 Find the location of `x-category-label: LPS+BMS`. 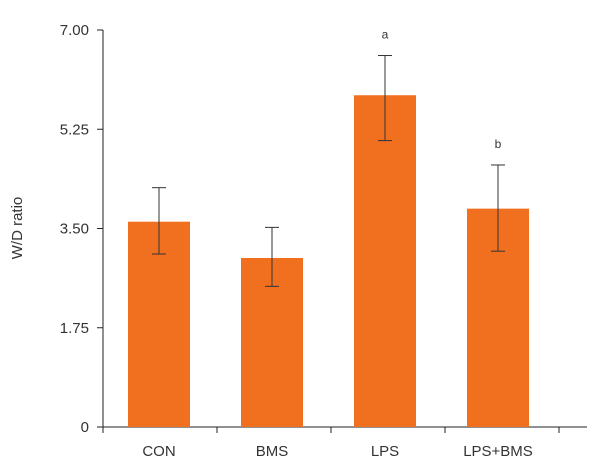

x-category-label: LPS+BMS is located at coordinates (498, 451).